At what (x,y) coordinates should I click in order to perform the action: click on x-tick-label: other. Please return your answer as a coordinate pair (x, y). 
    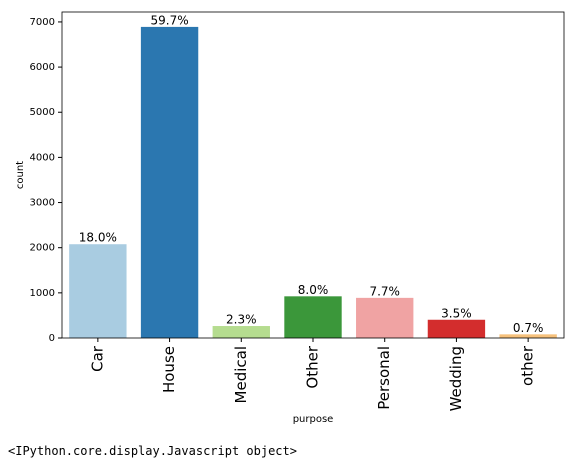
    Looking at the image, I should click on (528, 365).